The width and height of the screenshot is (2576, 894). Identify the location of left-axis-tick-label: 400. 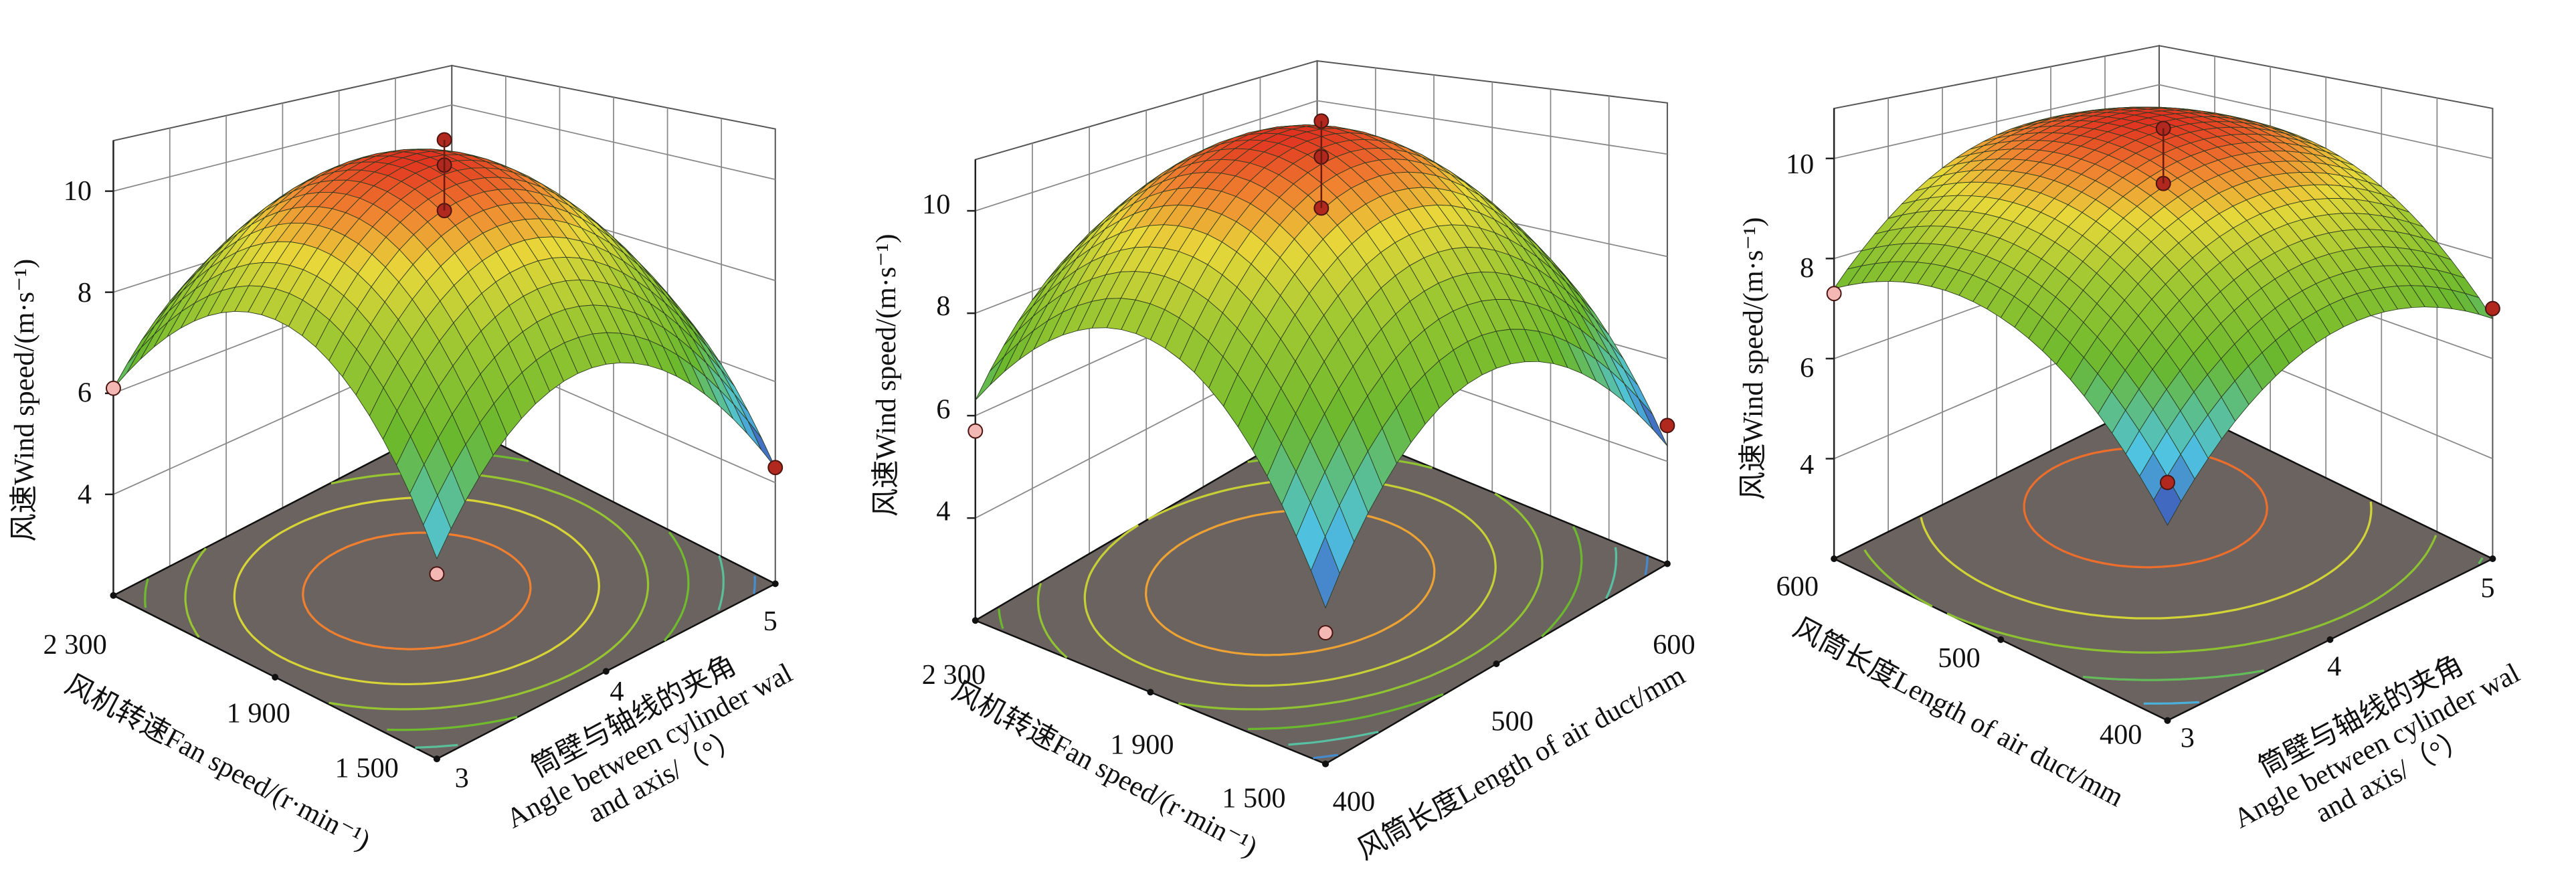
(2121, 735).